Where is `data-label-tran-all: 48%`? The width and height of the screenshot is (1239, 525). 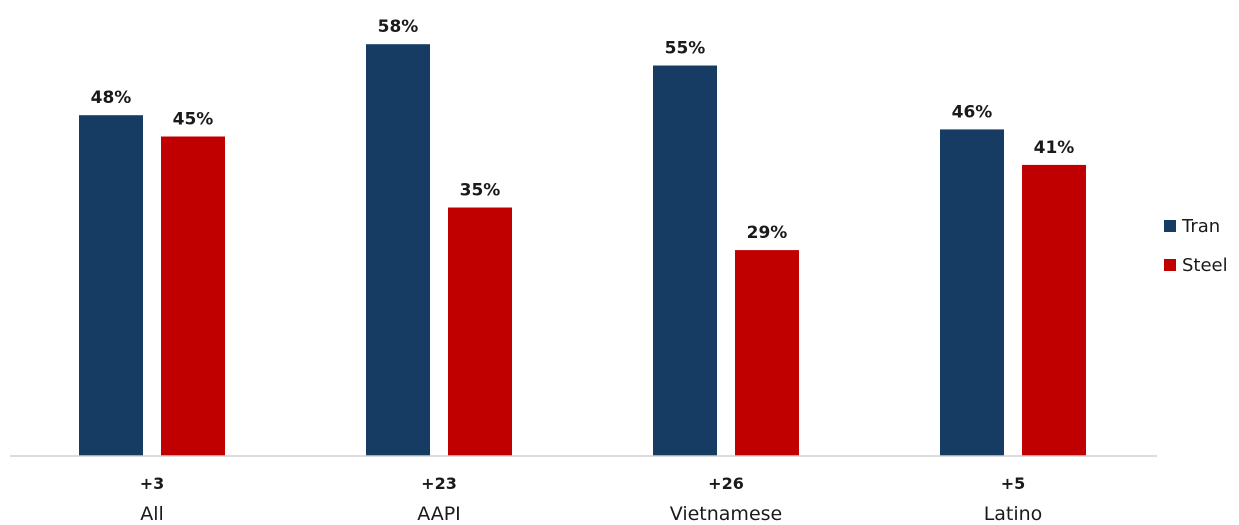 data-label-tran-all: 48% is located at coordinates (111, 98).